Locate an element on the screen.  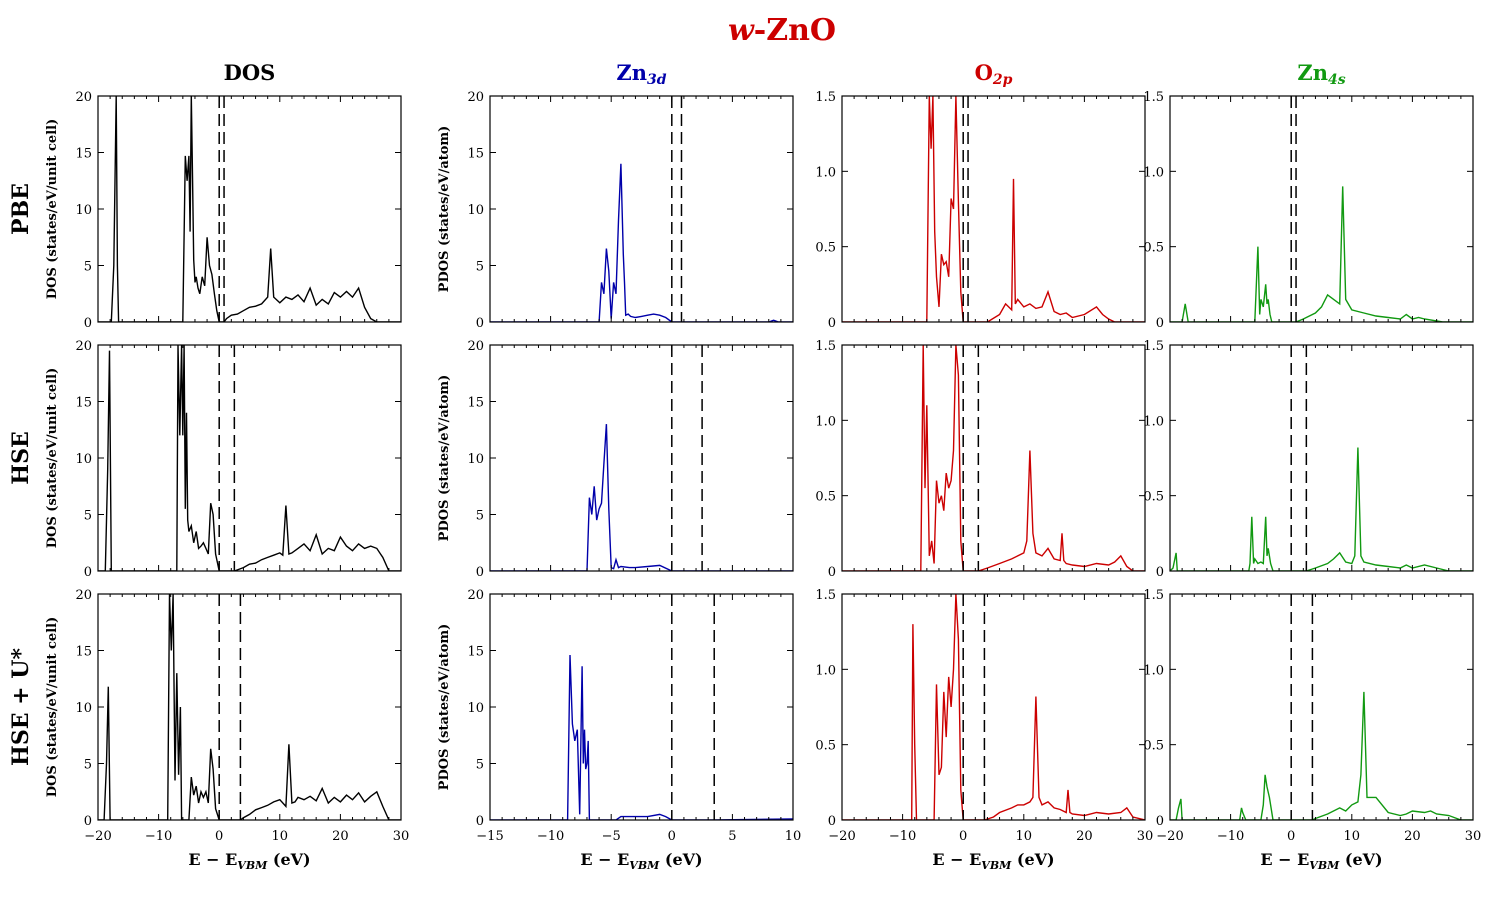
row-label-hse: HSE is located at coordinates (21, 457).